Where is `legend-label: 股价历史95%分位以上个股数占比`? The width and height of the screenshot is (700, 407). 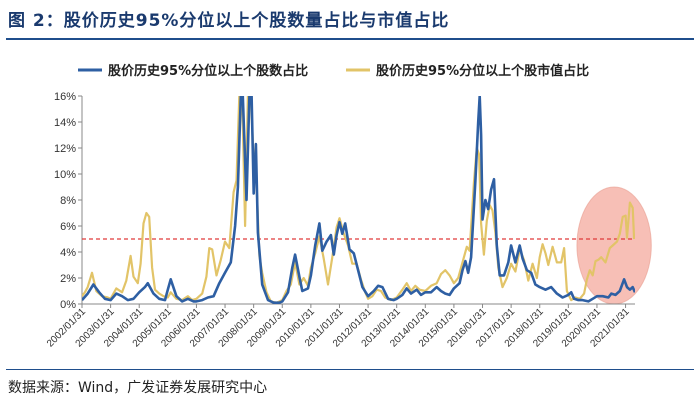 legend-label: 股价历史95%分位以上个股数占比 is located at coordinates (208, 71).